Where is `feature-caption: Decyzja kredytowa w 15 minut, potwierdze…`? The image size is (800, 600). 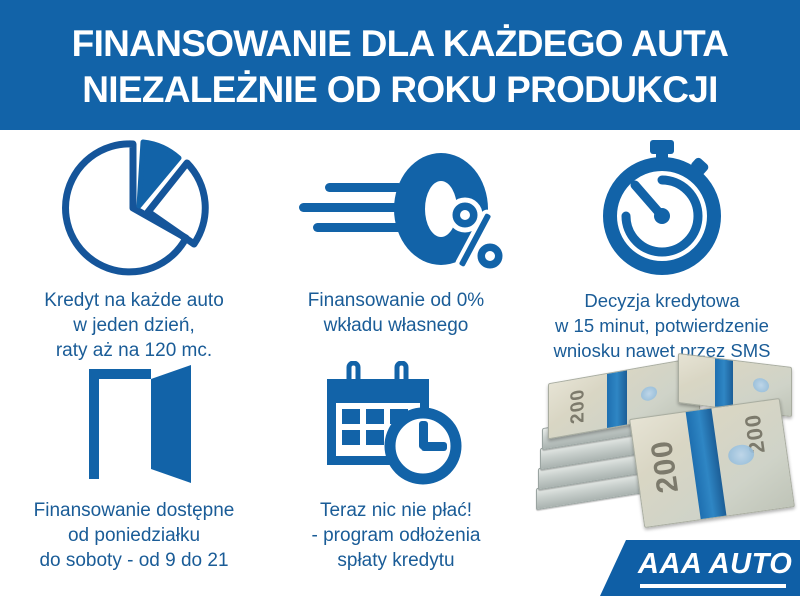
feature-caption: Decyzja kredytowa w 15 minut, potwierdze… is located at coordinates (662, 325).